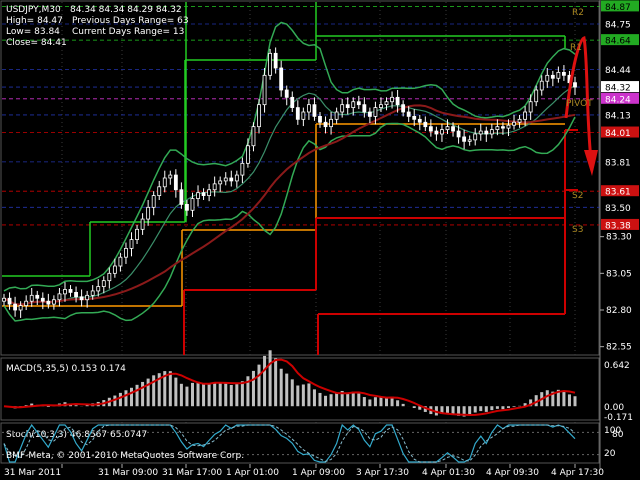  I want to click on current-days-range: Current Days Range= 13, so click(128, 32).